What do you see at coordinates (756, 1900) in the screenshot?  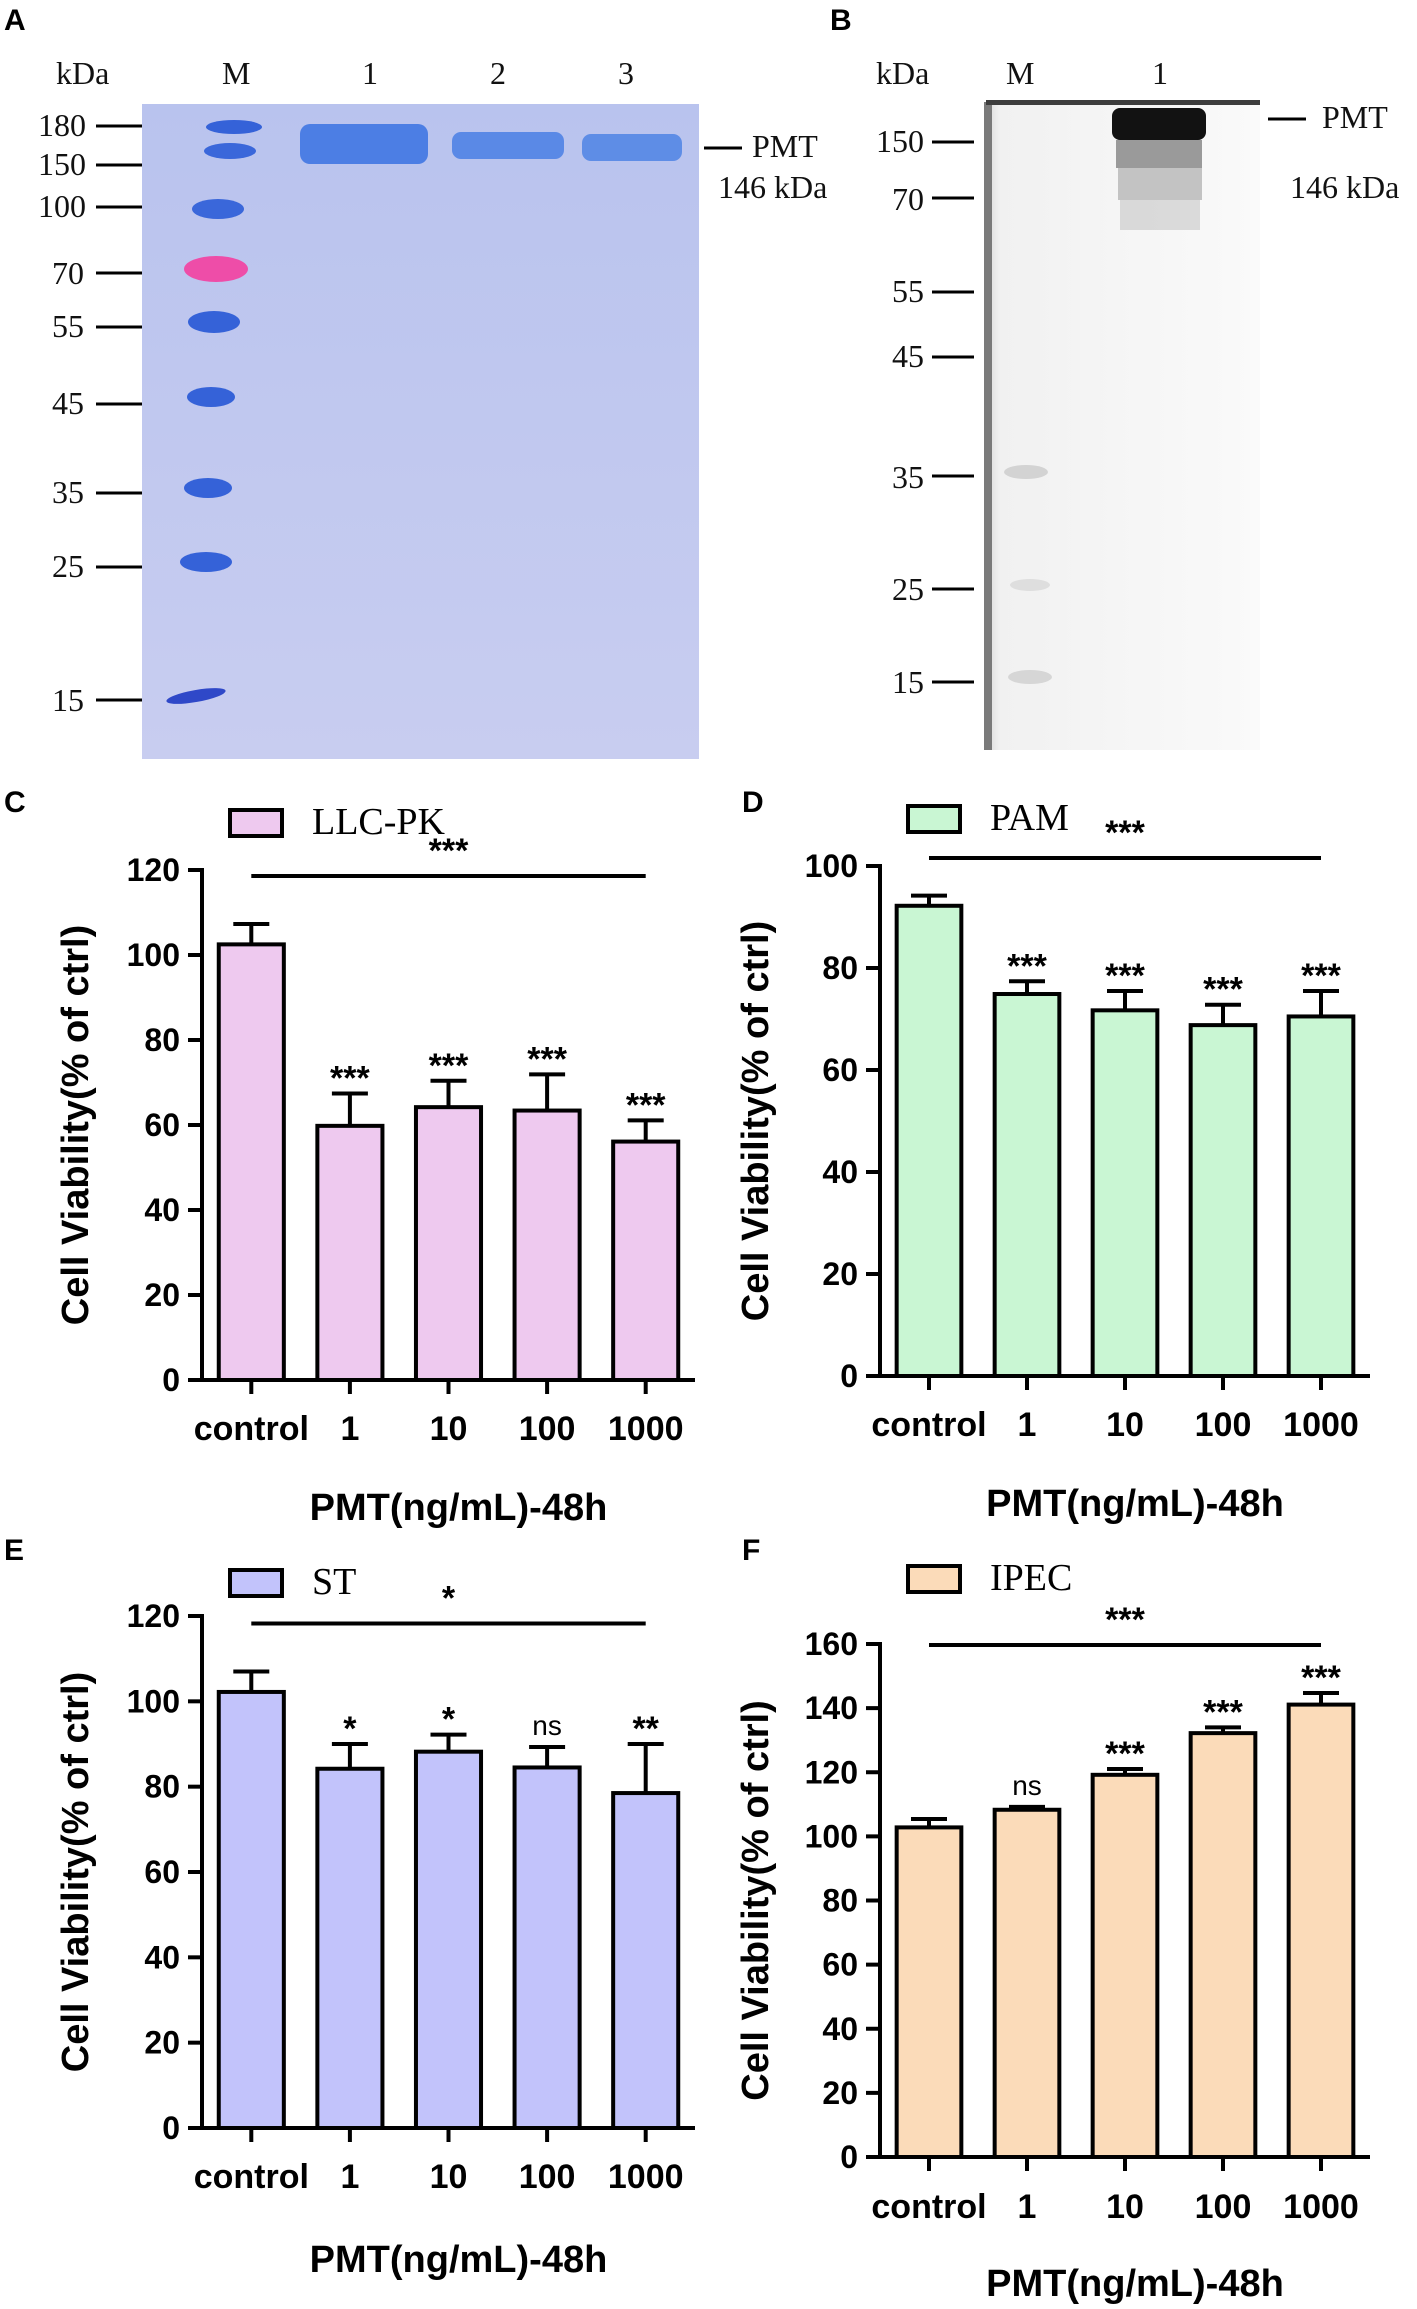 I see `y-axis-title-f: Cell Viability(% of ctrl)` at bounding box center [756, 1900].